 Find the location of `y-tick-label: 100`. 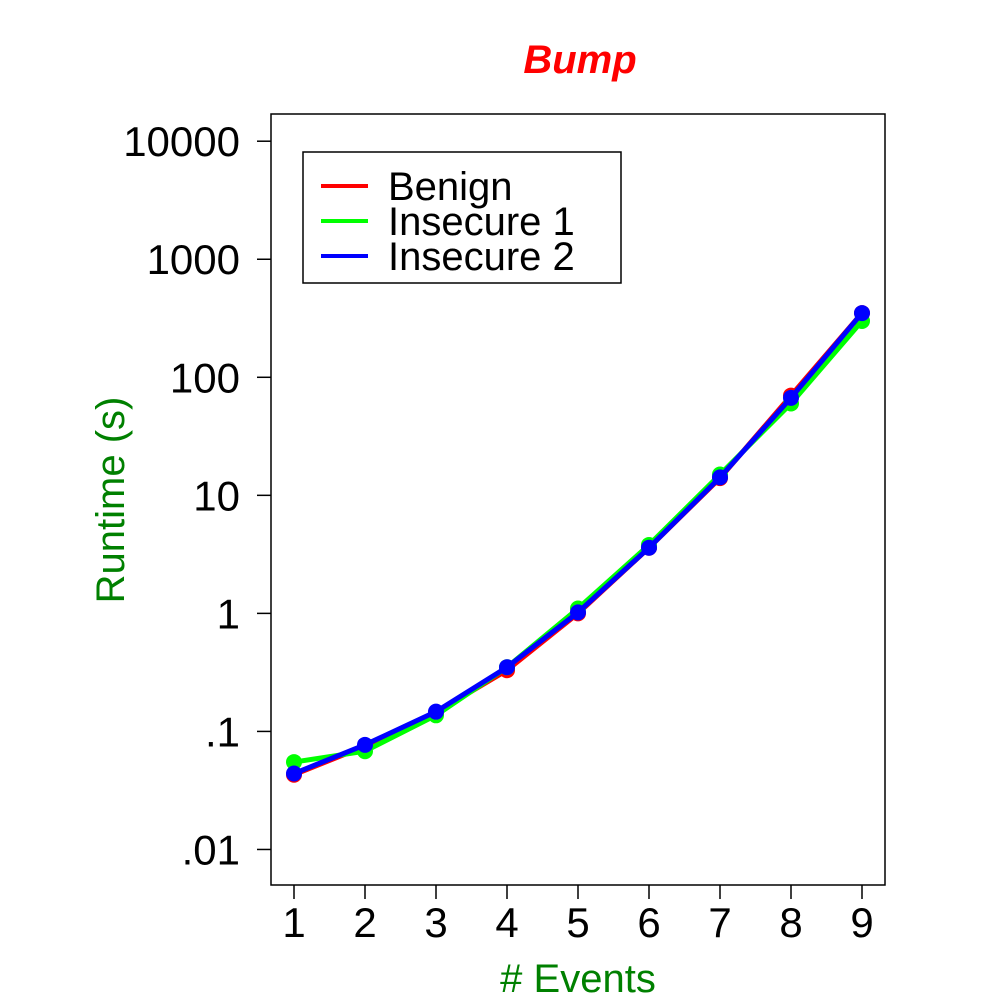

y-tick-label: 100 is located at coordinates (205, 377).